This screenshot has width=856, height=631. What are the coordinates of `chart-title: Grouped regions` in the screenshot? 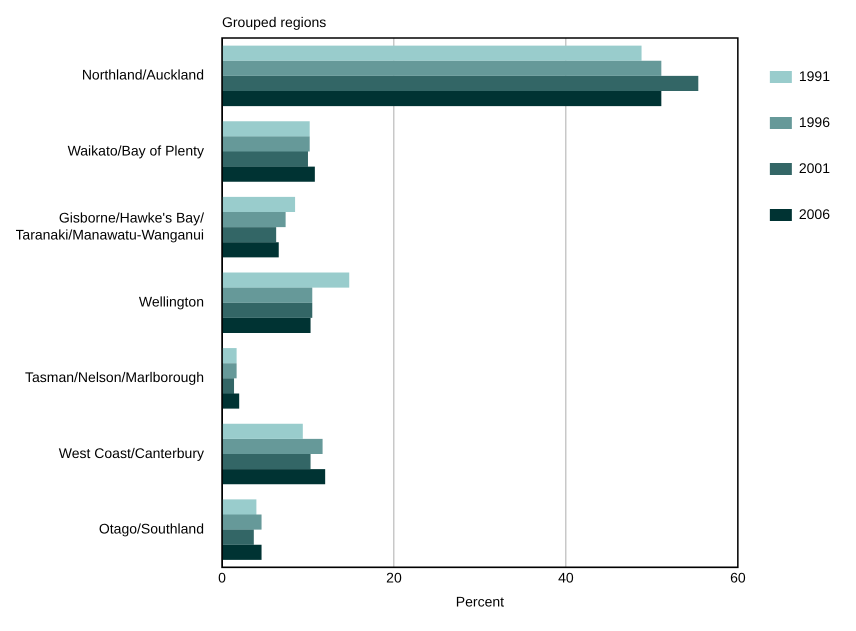 It's located at (274, 22).